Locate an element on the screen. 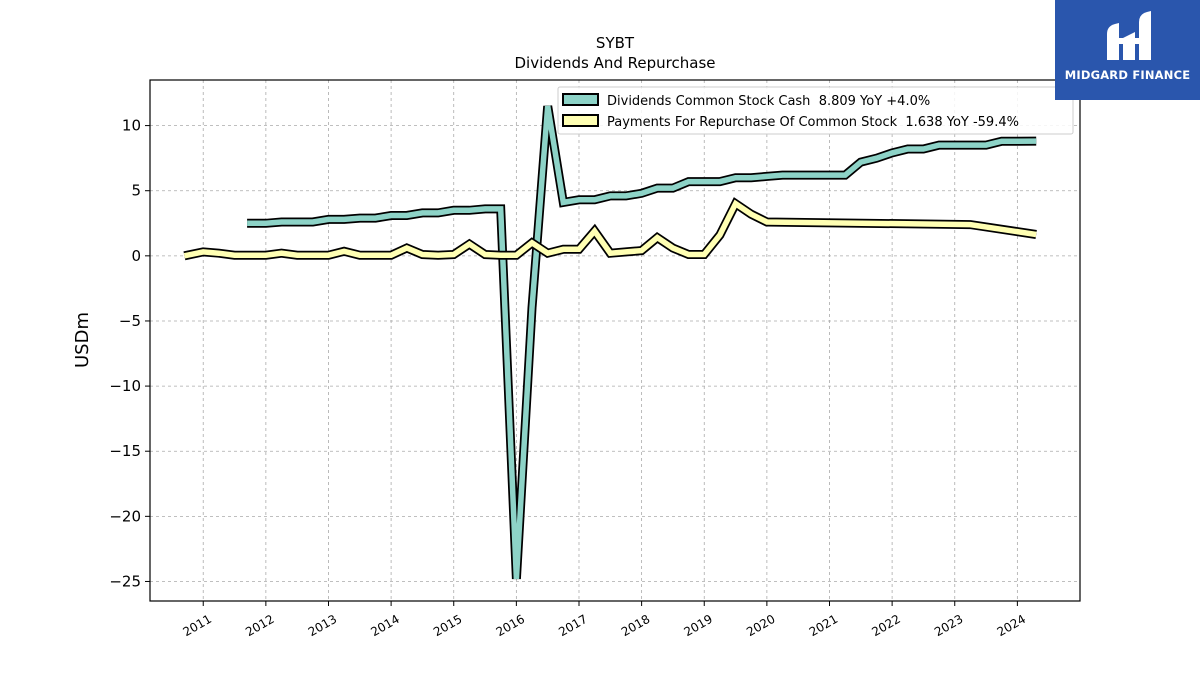 This screenshot has width=1200, height=675. brand-logo: MIDGARD FINANCE is located at coordinates (1127, 50).